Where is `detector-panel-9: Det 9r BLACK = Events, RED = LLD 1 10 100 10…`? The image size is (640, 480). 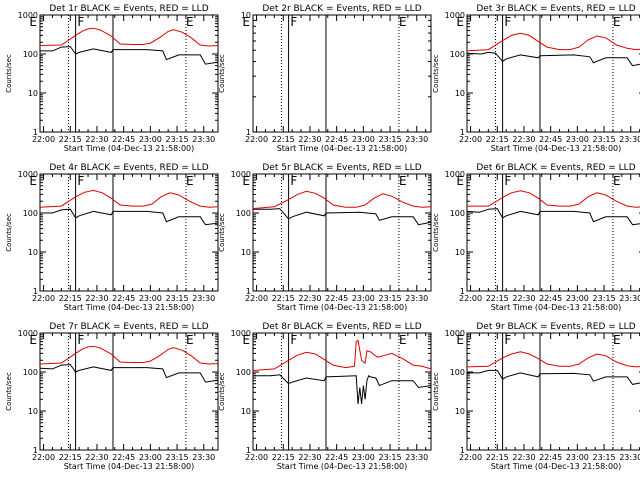
detector-panel-9: Det 9r BLACK = Events, RED = LLD 1 10 100 10… is located at coordinates (536, 396).